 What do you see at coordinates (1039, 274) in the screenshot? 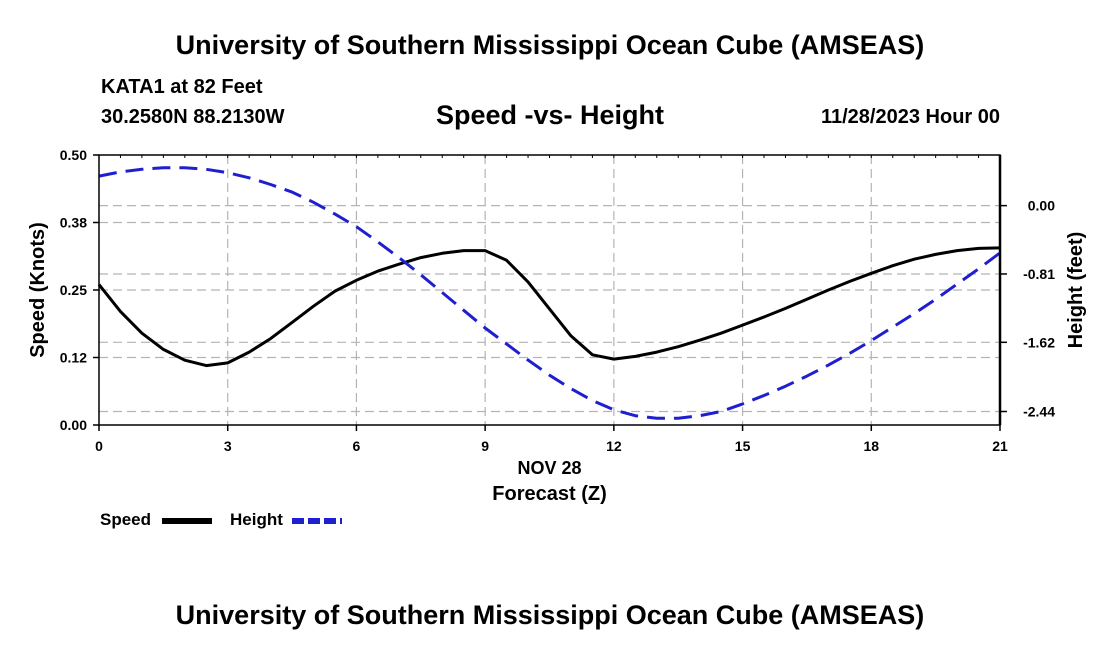
I see `y-right-tick-label: -0.81` at bounding box center [1039, 274].